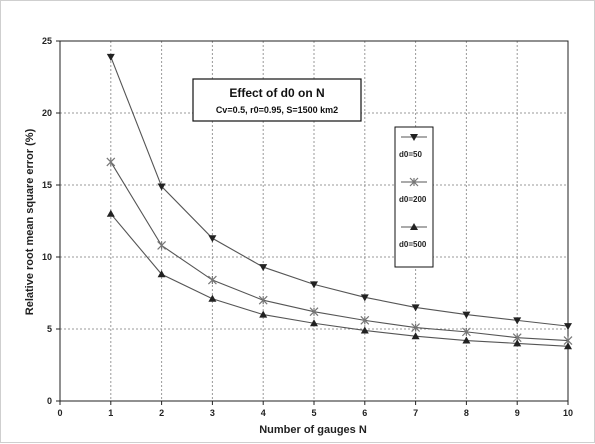 This screenshot has height=444, width=595. What do you see at coordinates (413, 236) in the screenshot?
I see `legend-item-d0=500: d0=500` at bounding box center [413, 236].